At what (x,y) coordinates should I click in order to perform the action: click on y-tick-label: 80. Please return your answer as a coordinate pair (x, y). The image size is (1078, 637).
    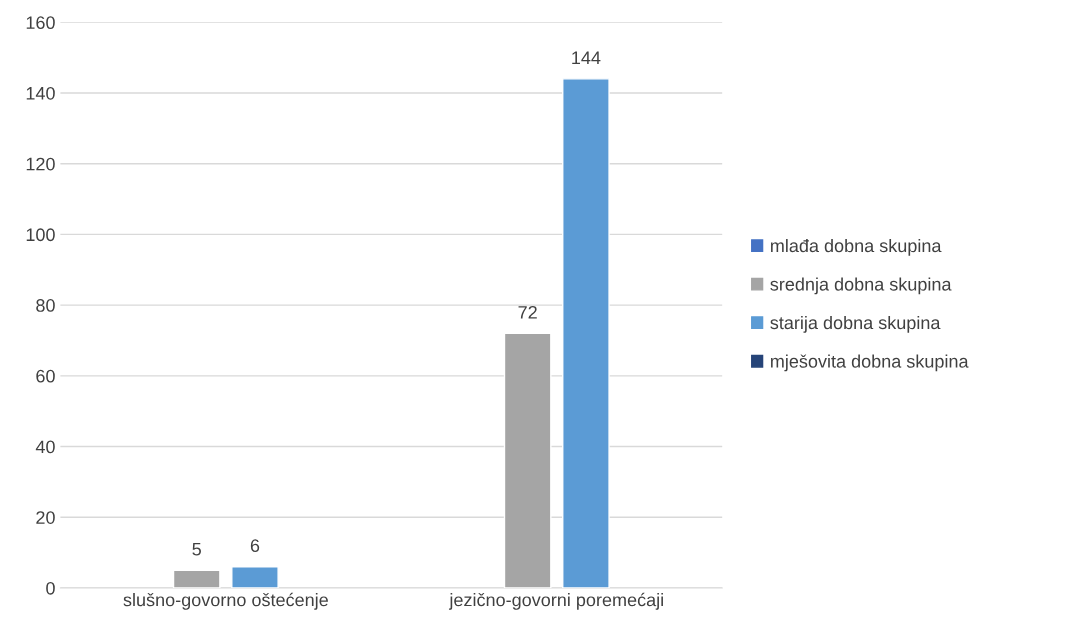
    Looking at the image, I should click on (45, 305).